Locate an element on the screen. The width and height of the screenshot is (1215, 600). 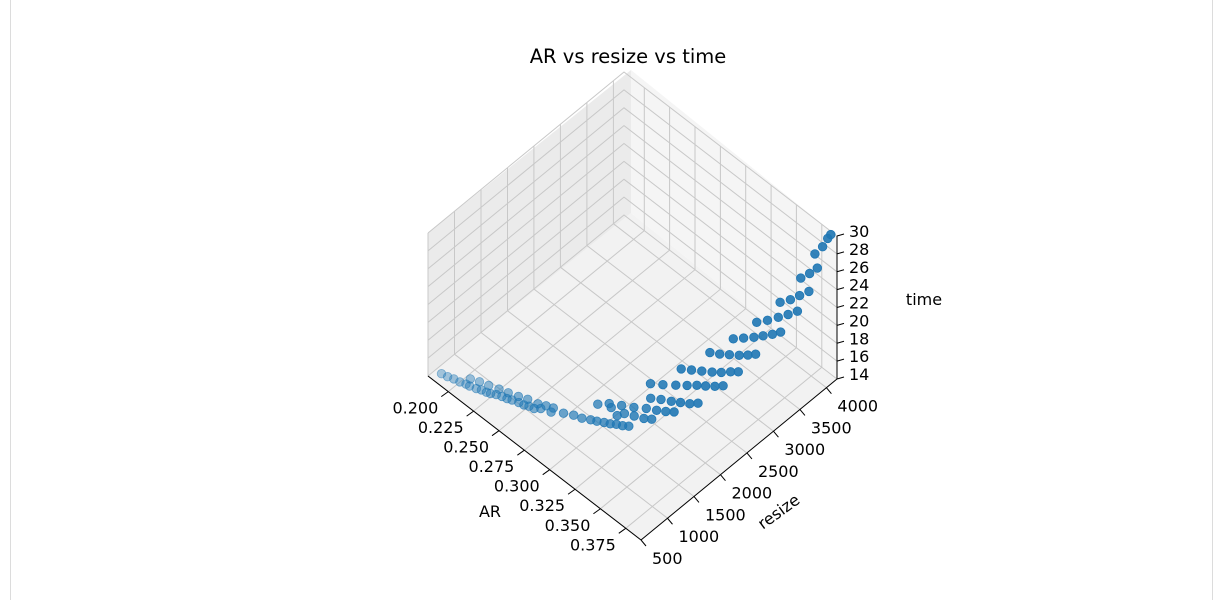
right-pane is located at coordinates (734, 224).